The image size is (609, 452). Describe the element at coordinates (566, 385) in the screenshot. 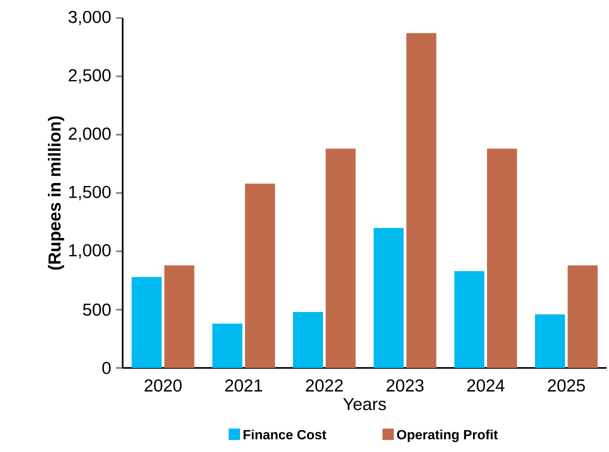

I see `x-tick-label: 2025` at that location.